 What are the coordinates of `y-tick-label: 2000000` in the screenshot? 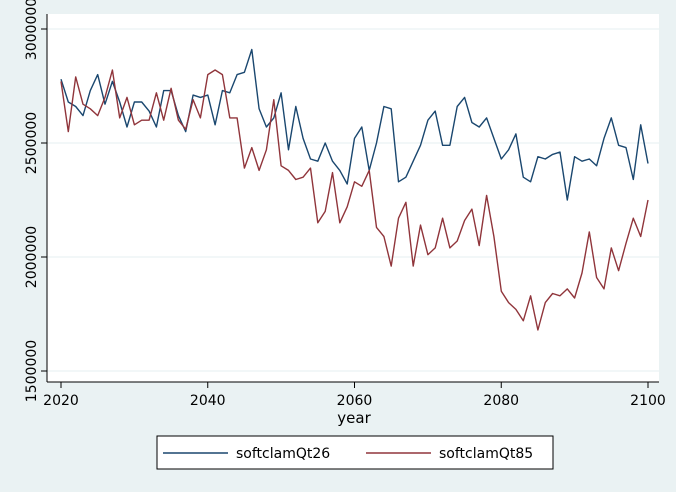 It's located at (32, 257).